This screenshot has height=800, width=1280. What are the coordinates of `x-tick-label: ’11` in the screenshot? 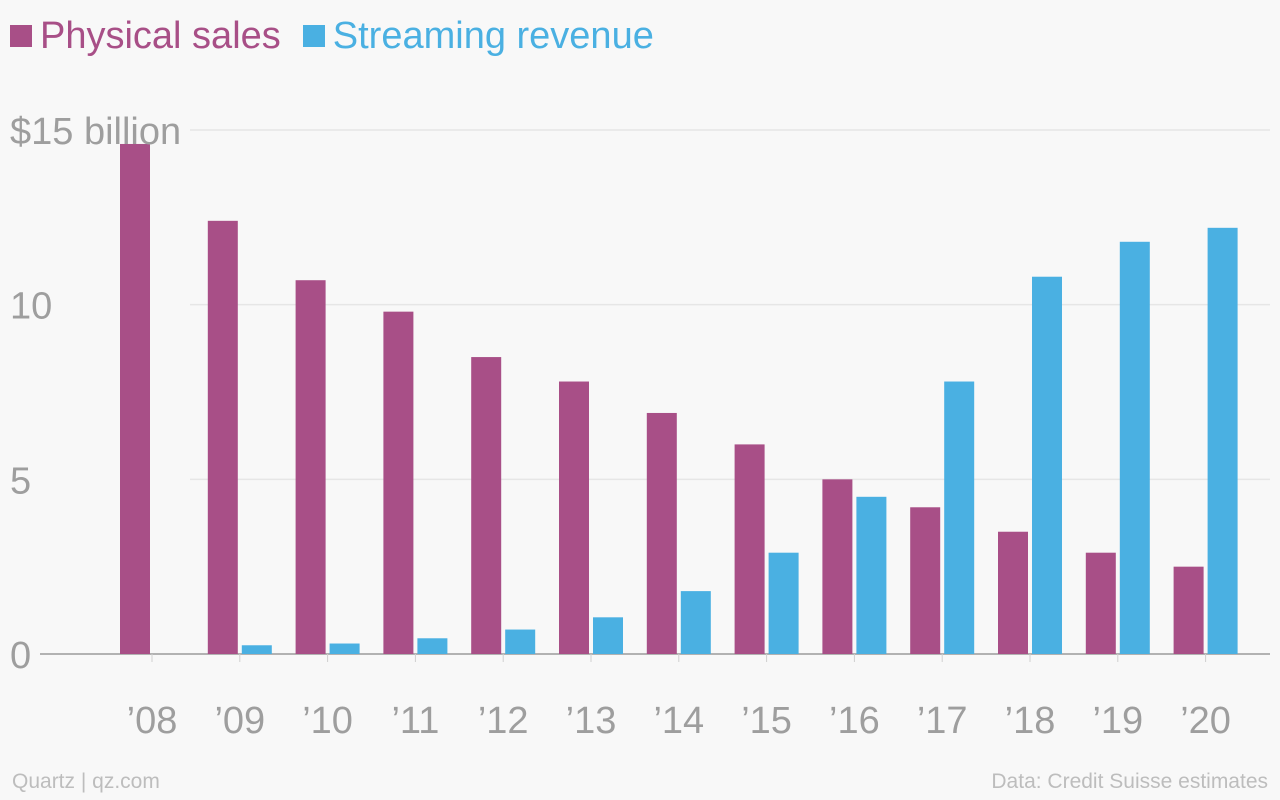 It's located at (415, 721).